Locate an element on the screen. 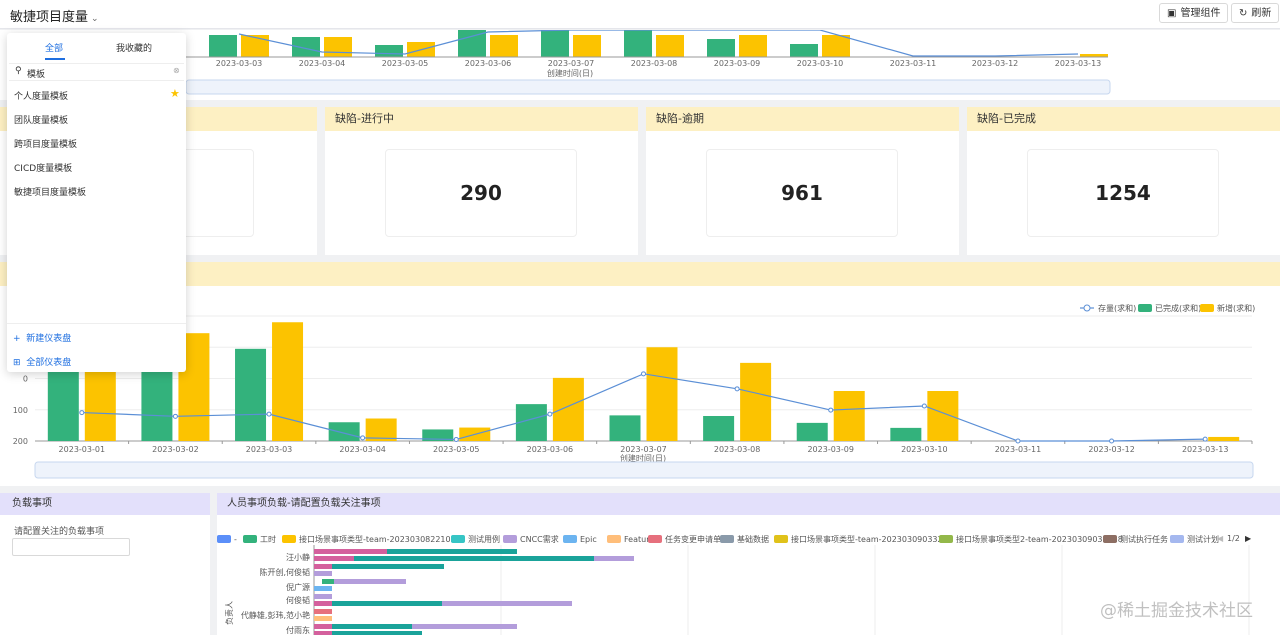 This screenshot has height=635, width=1280. dropdown-item: CICD度量模板 is located at coordinates (43, 169).